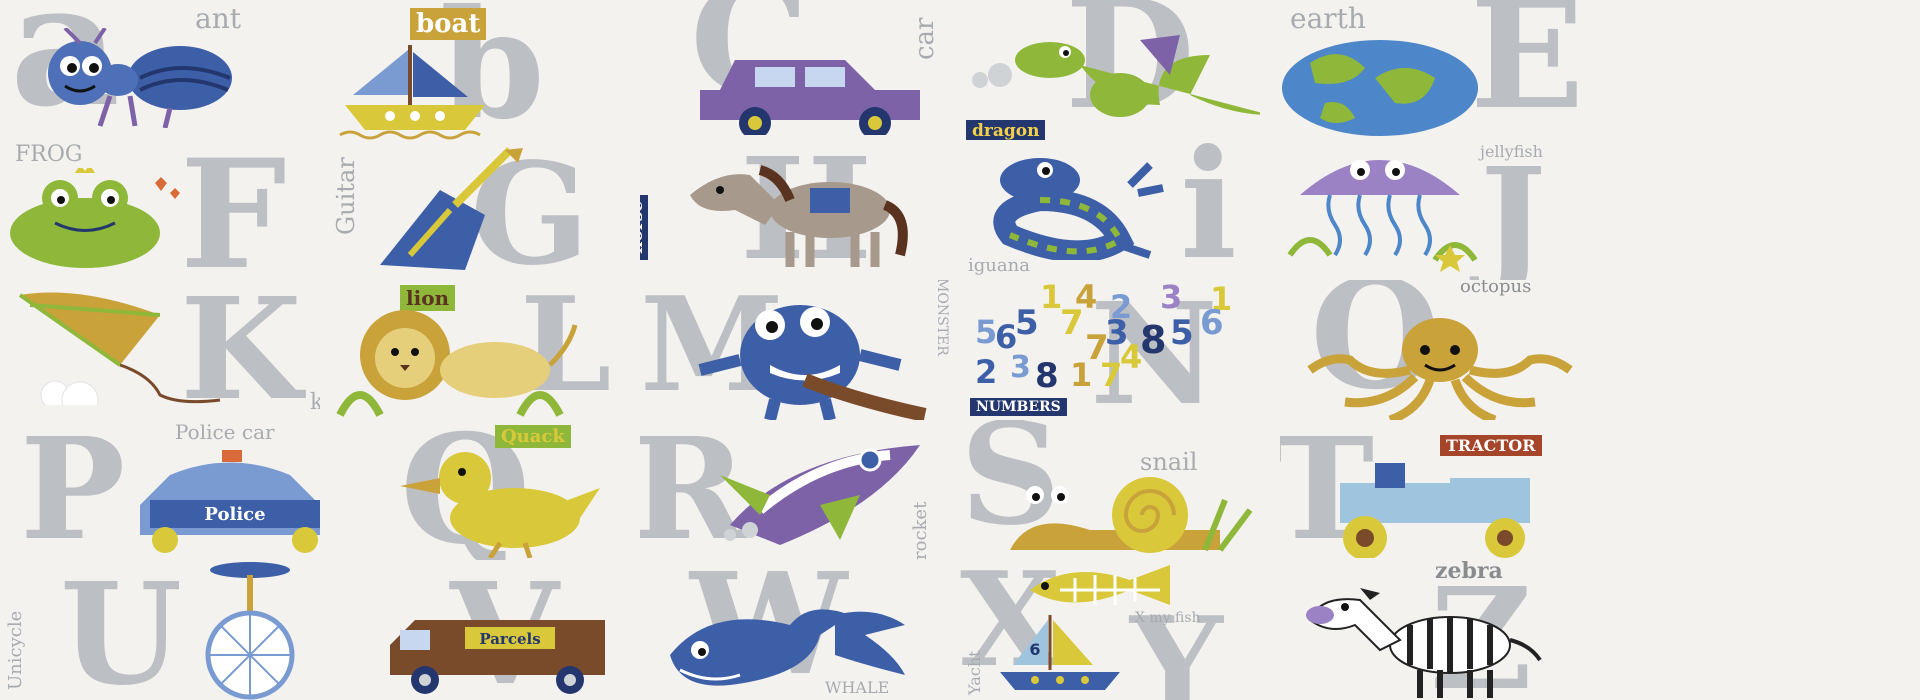  What do you see at coordinates (121, 630) in the screenshot?
I see `letter-U: U` at bounding box center [121, 630].